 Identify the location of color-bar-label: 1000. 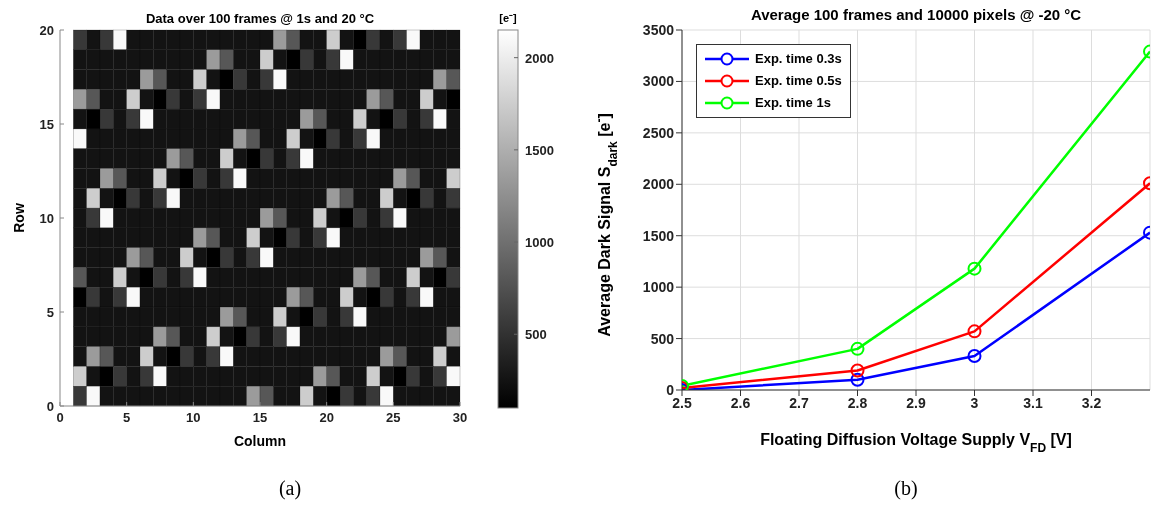
(539, 243).